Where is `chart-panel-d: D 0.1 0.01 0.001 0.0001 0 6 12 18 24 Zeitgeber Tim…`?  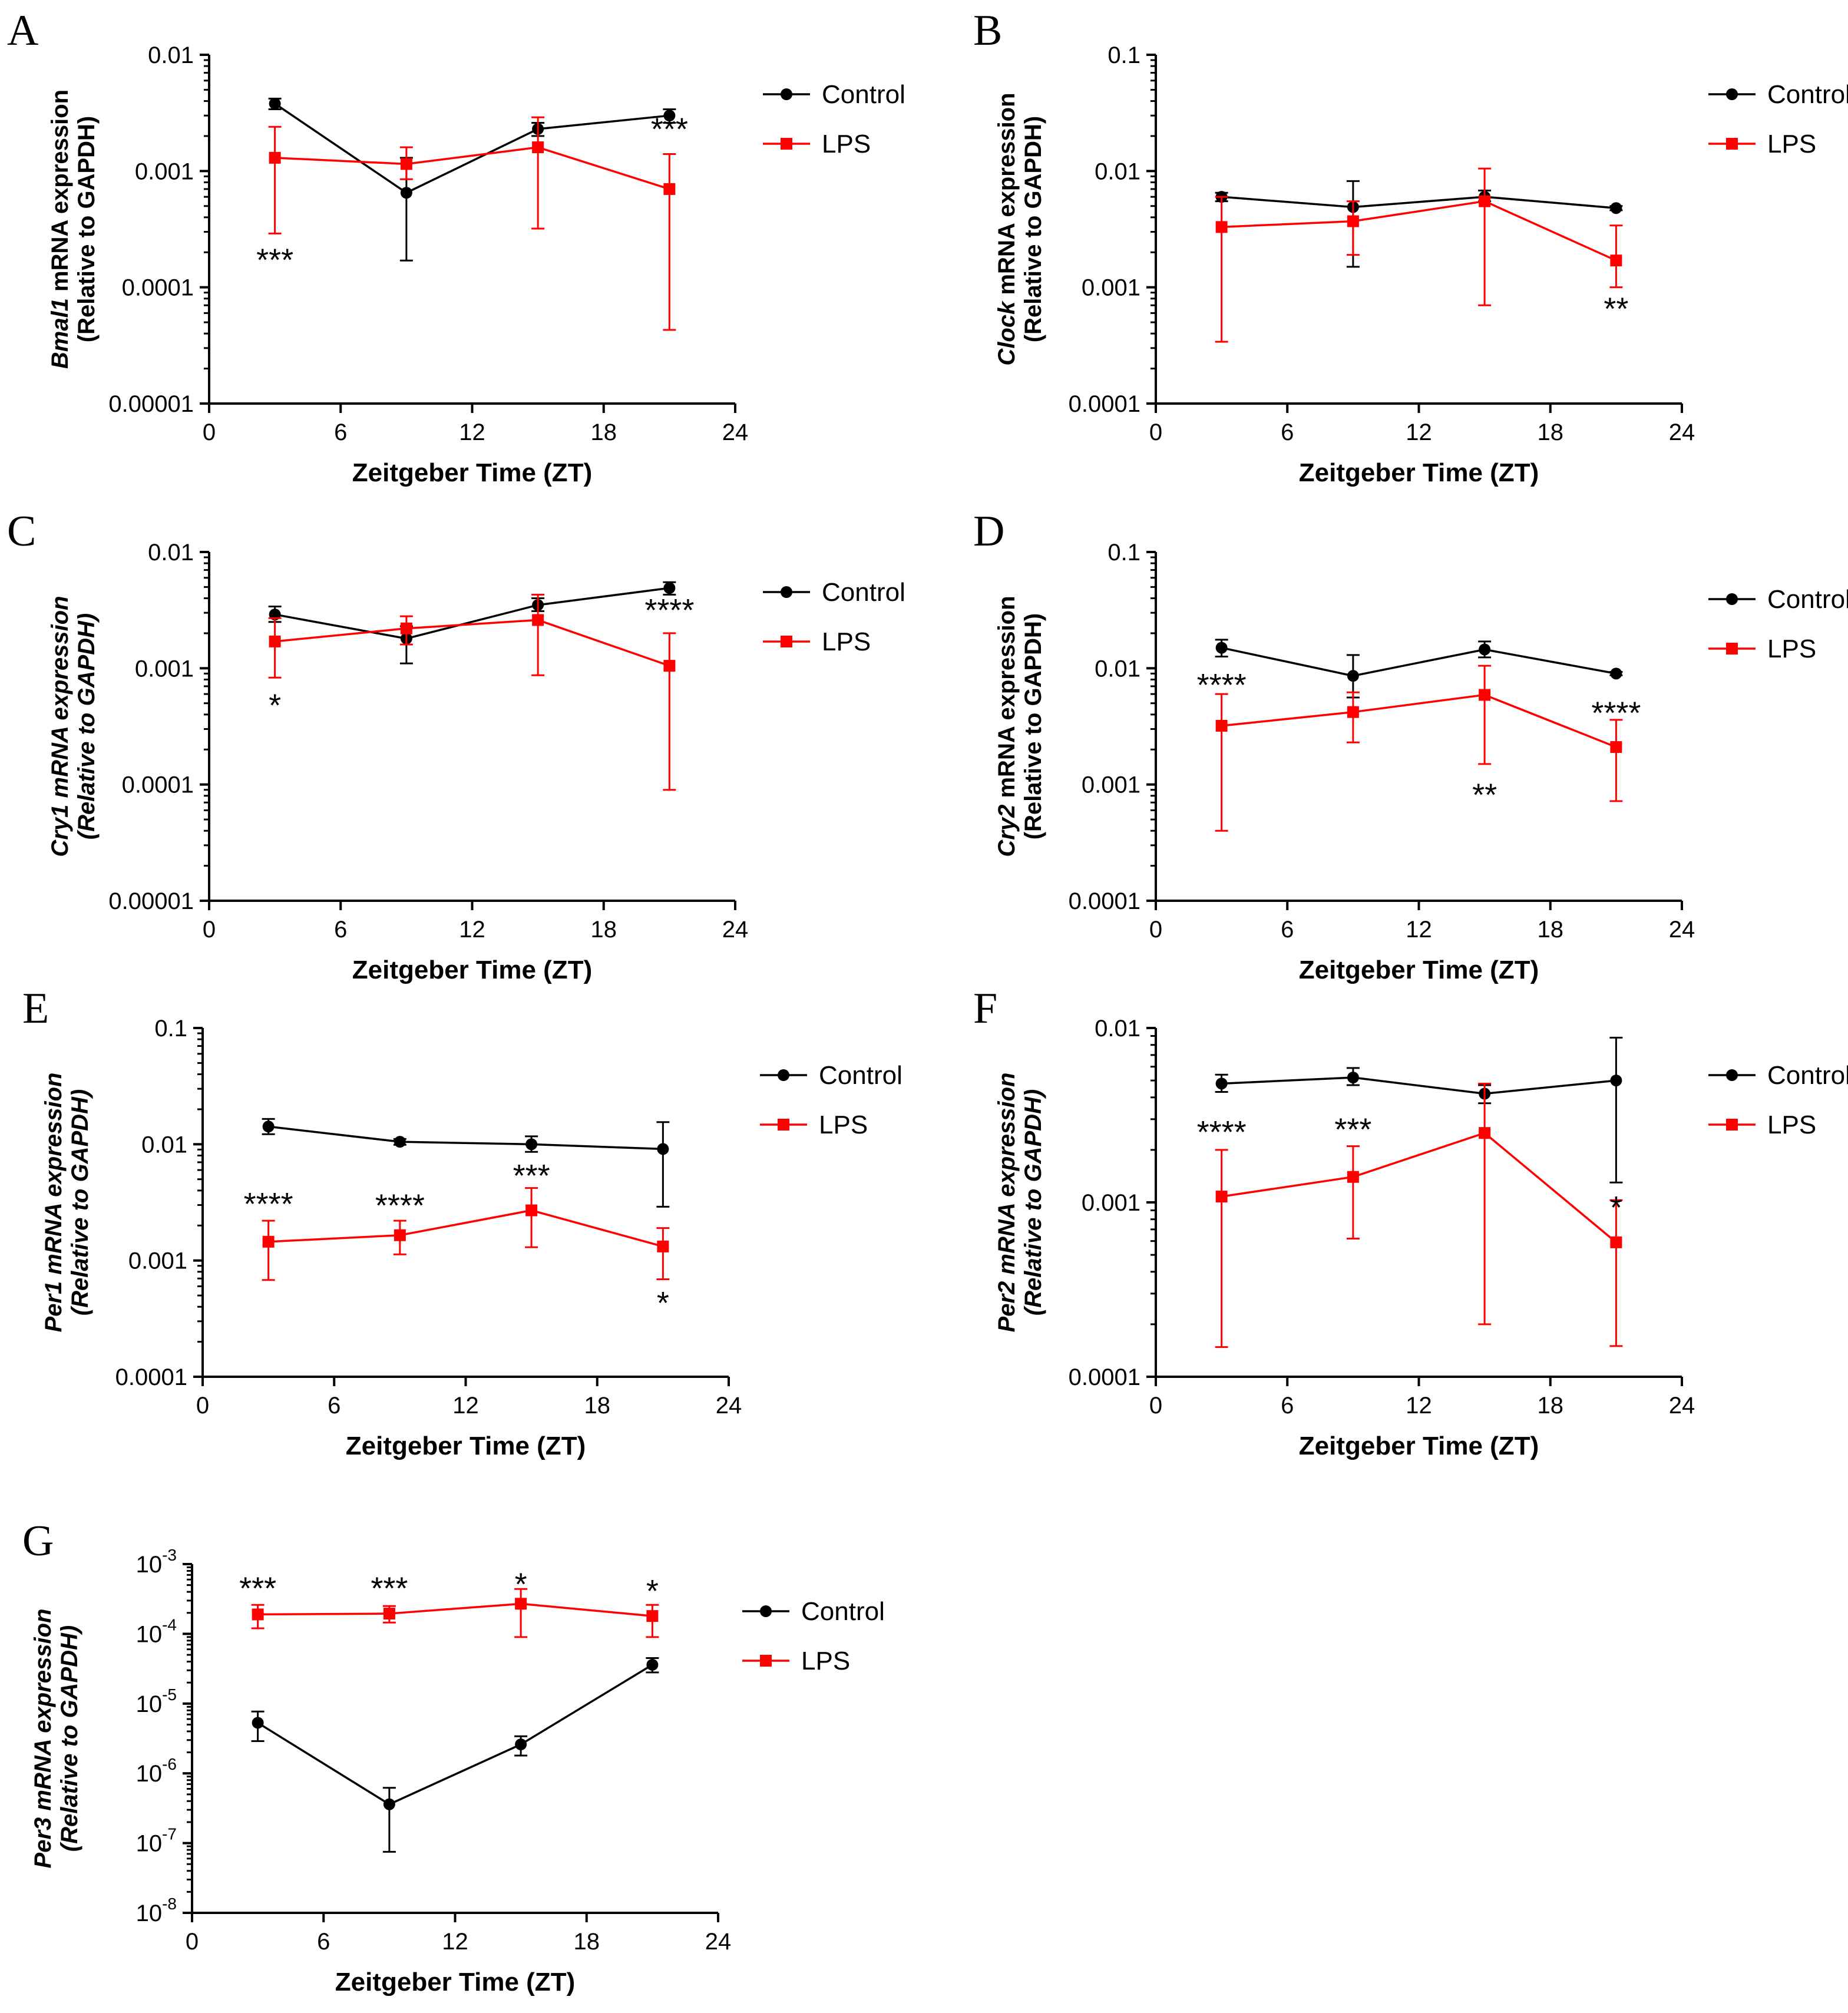
chart-panel-d: D 0.1 0.01 0.001 0.0001 0 6 12 18 24 Zeitgeber Tim… is located at coordinates (1410, 745).